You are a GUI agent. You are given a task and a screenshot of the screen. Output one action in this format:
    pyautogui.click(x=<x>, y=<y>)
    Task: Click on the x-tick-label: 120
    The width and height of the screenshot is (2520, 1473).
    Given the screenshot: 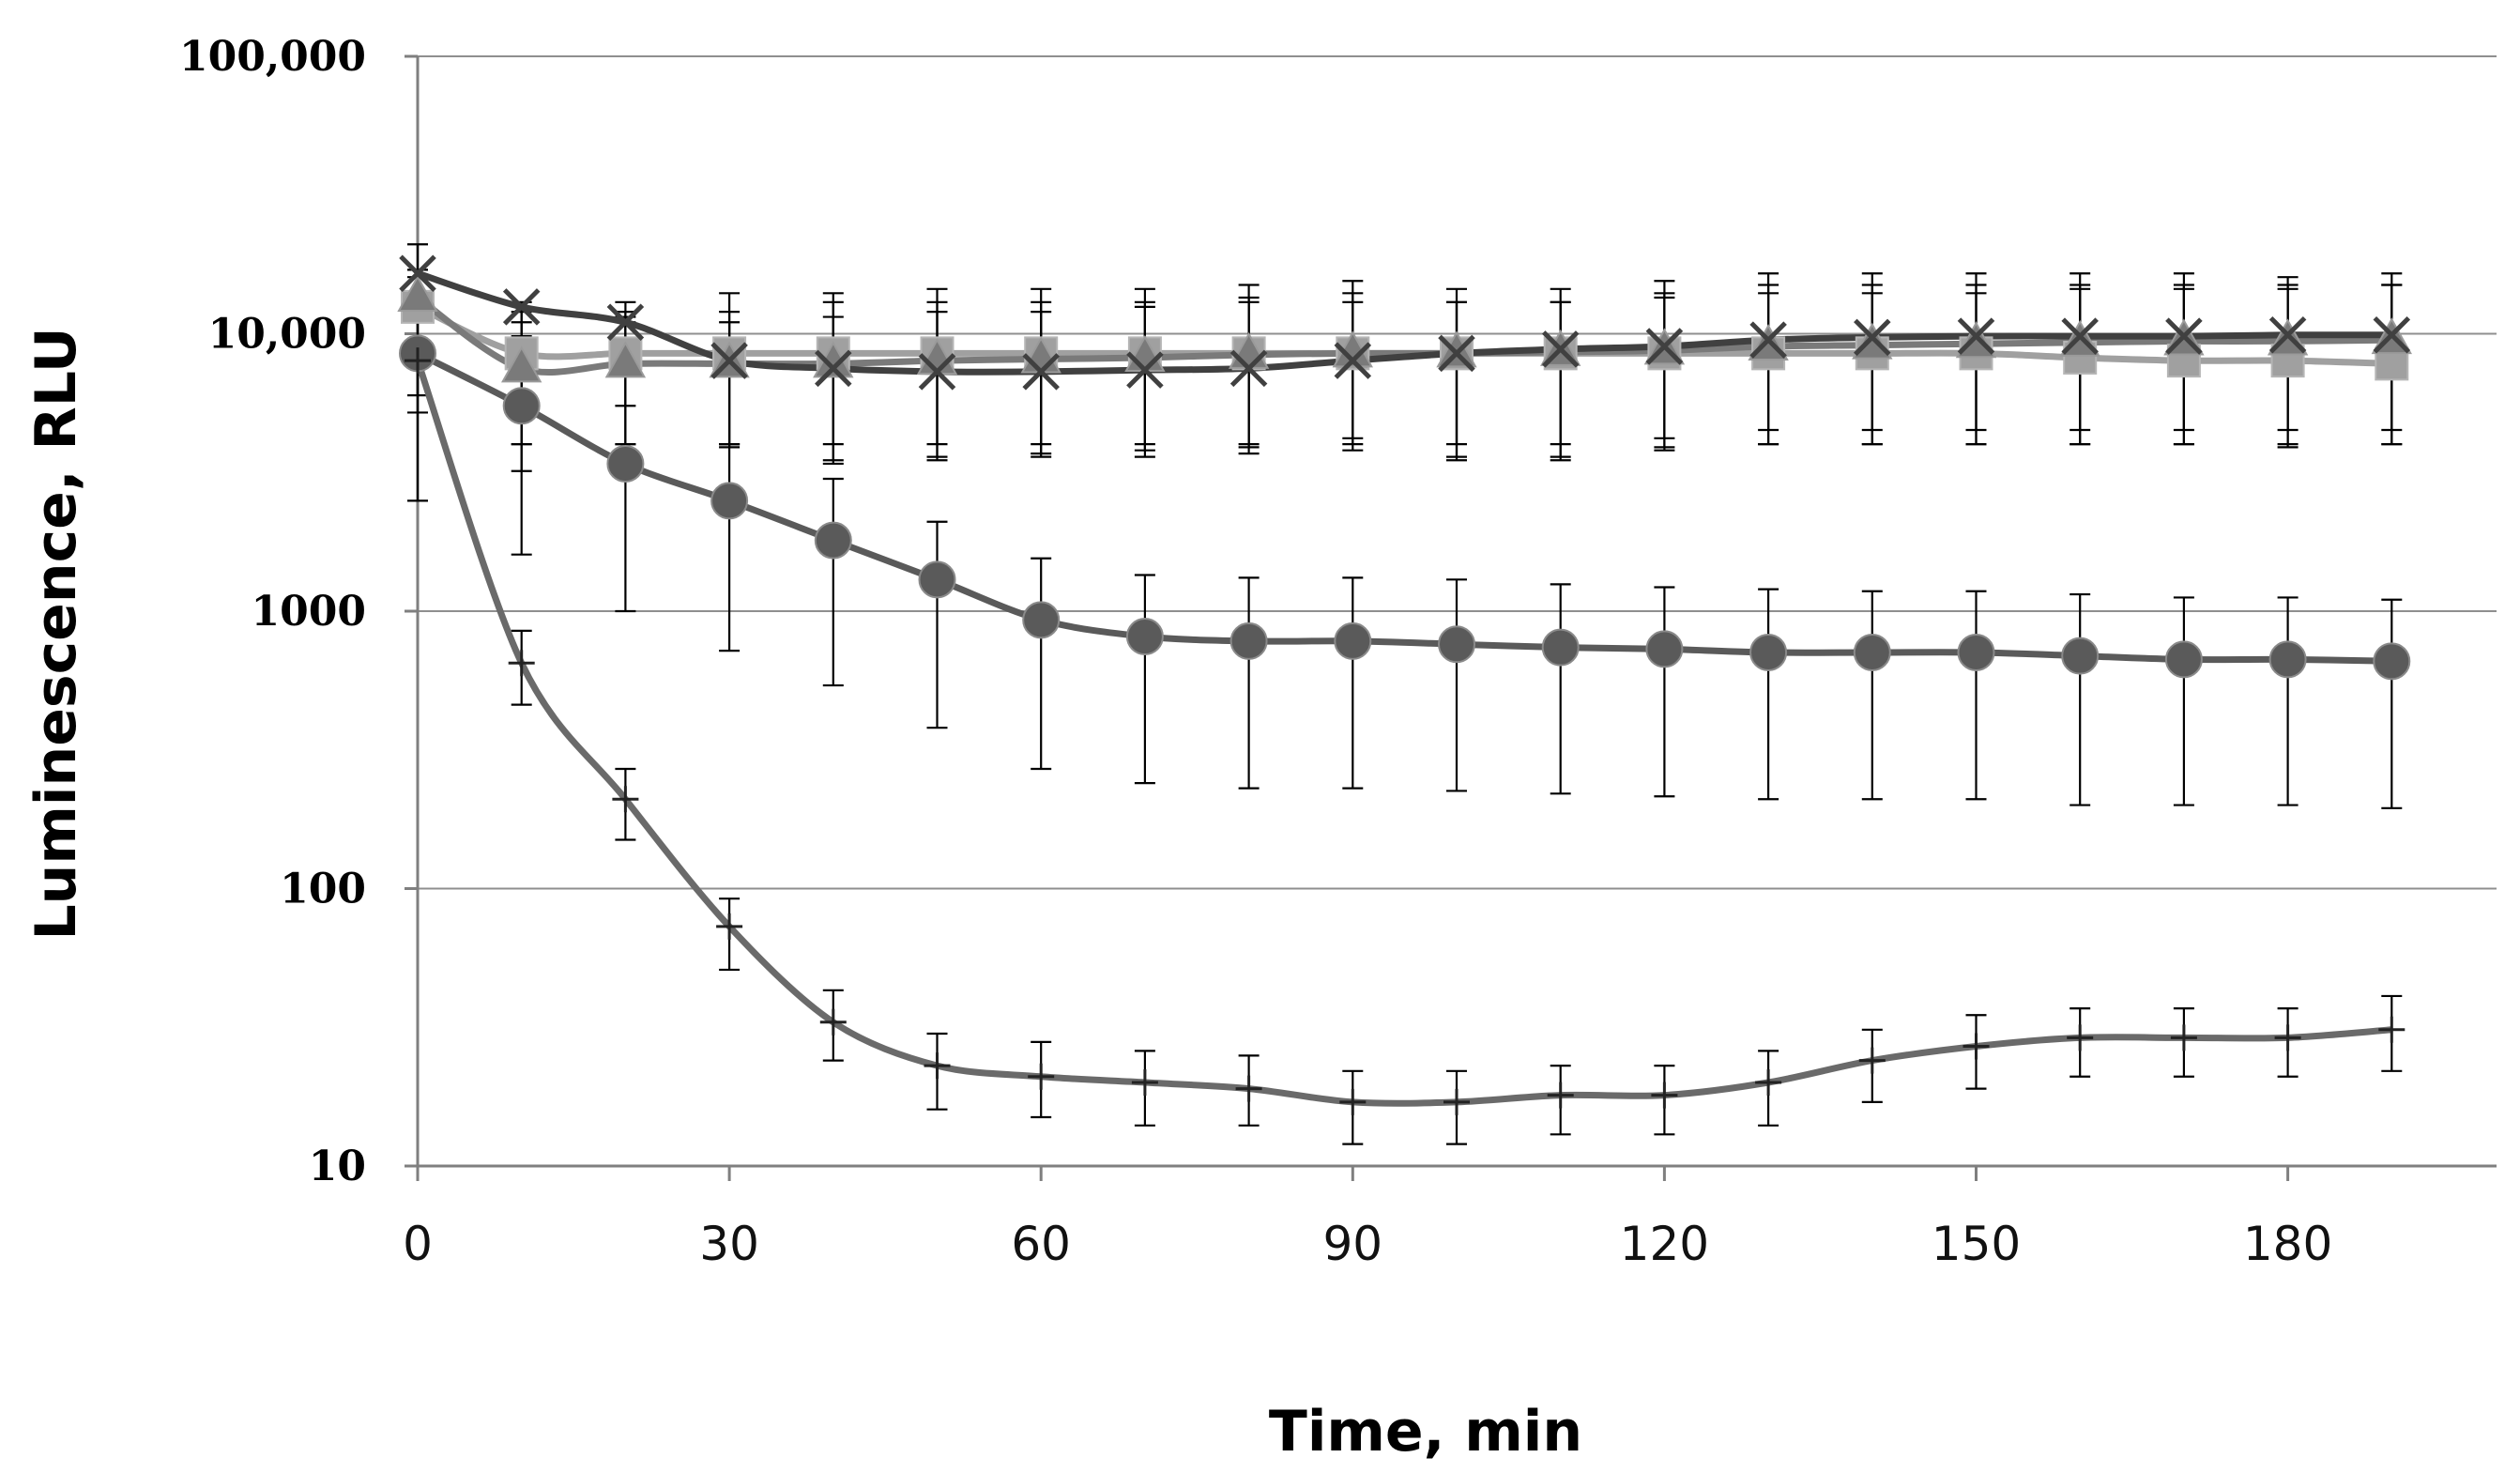 What is the action you would take?
    pyautogui.click(x=1664, y=1244)
    